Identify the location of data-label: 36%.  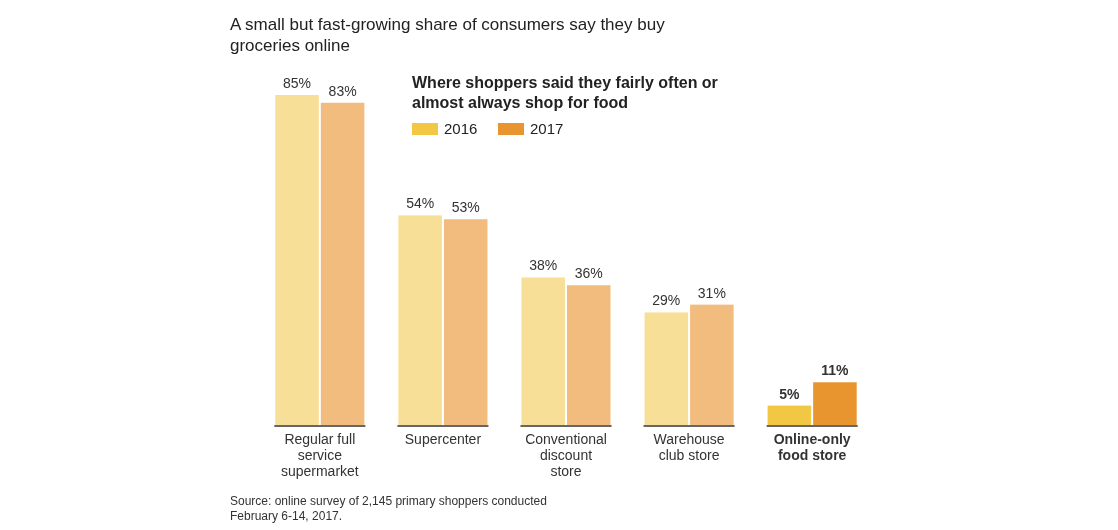
(588, 273).